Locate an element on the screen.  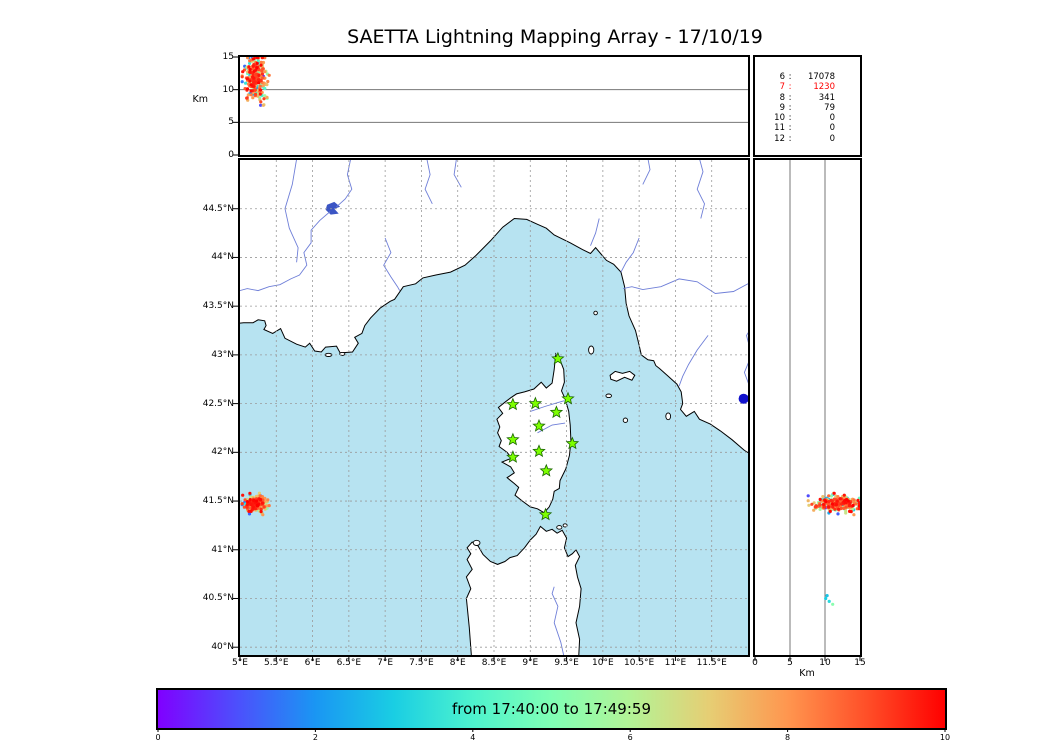
station-count-row: 7: 1230 is located at coordinates (811, 87).